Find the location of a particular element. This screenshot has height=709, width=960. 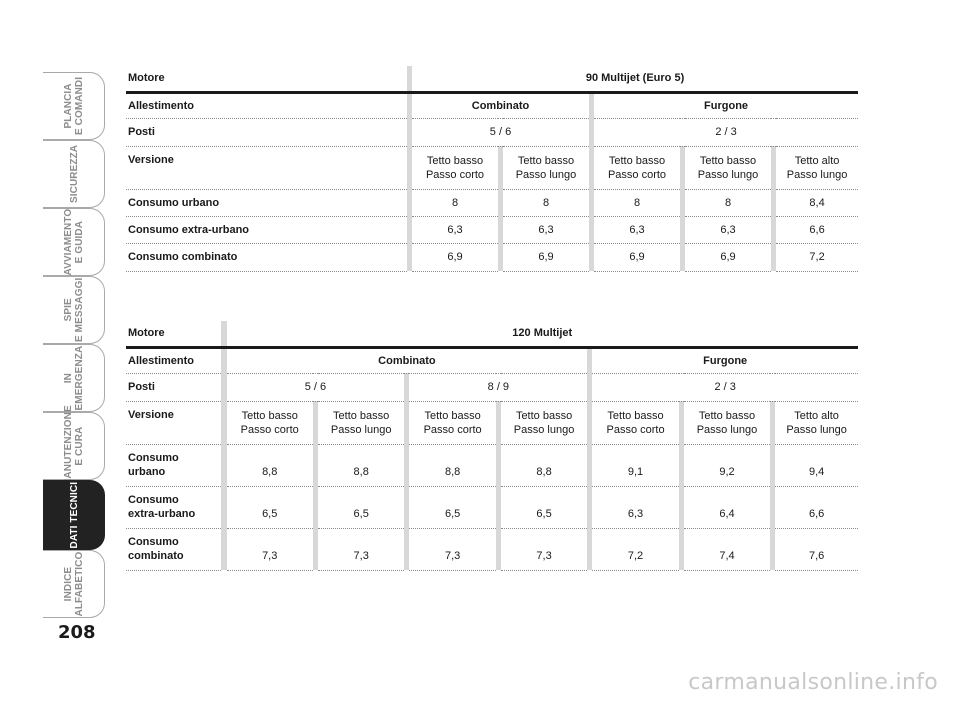

versione-label: Versione is located at coordinates (266, 168).